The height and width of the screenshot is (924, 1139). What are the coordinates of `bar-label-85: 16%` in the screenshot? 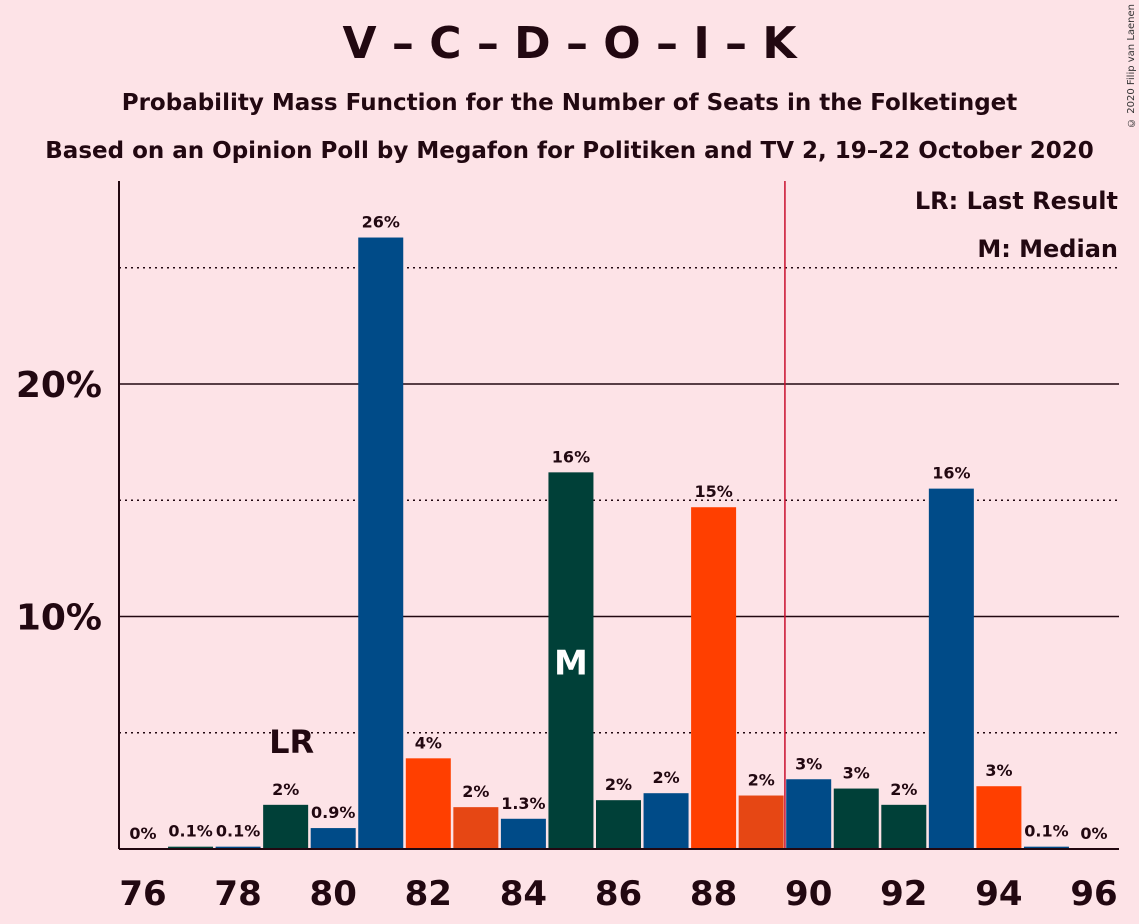 It's located at (571, 456).